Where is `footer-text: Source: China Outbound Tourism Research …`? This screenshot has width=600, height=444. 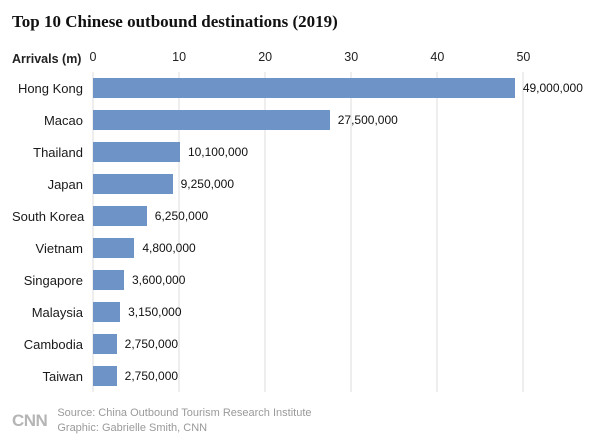
footer-text: Source: China Outbound Tourism Research … is located at coordinates (184, 421).